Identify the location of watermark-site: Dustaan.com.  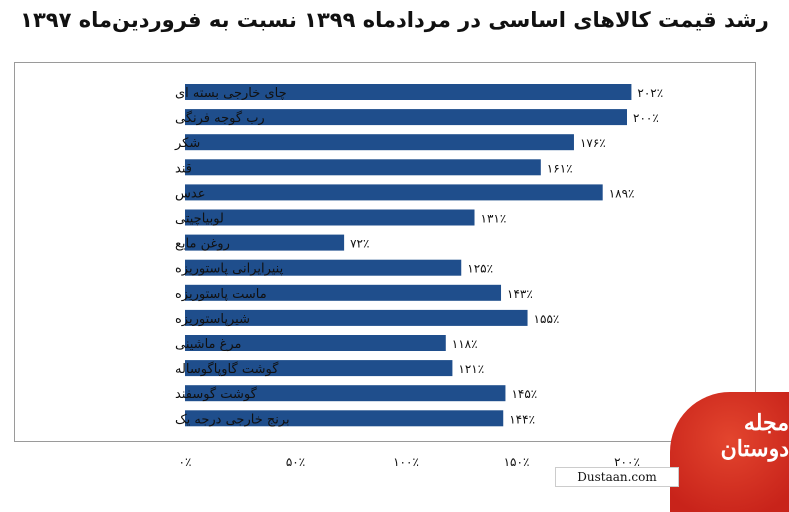
(617, 477).